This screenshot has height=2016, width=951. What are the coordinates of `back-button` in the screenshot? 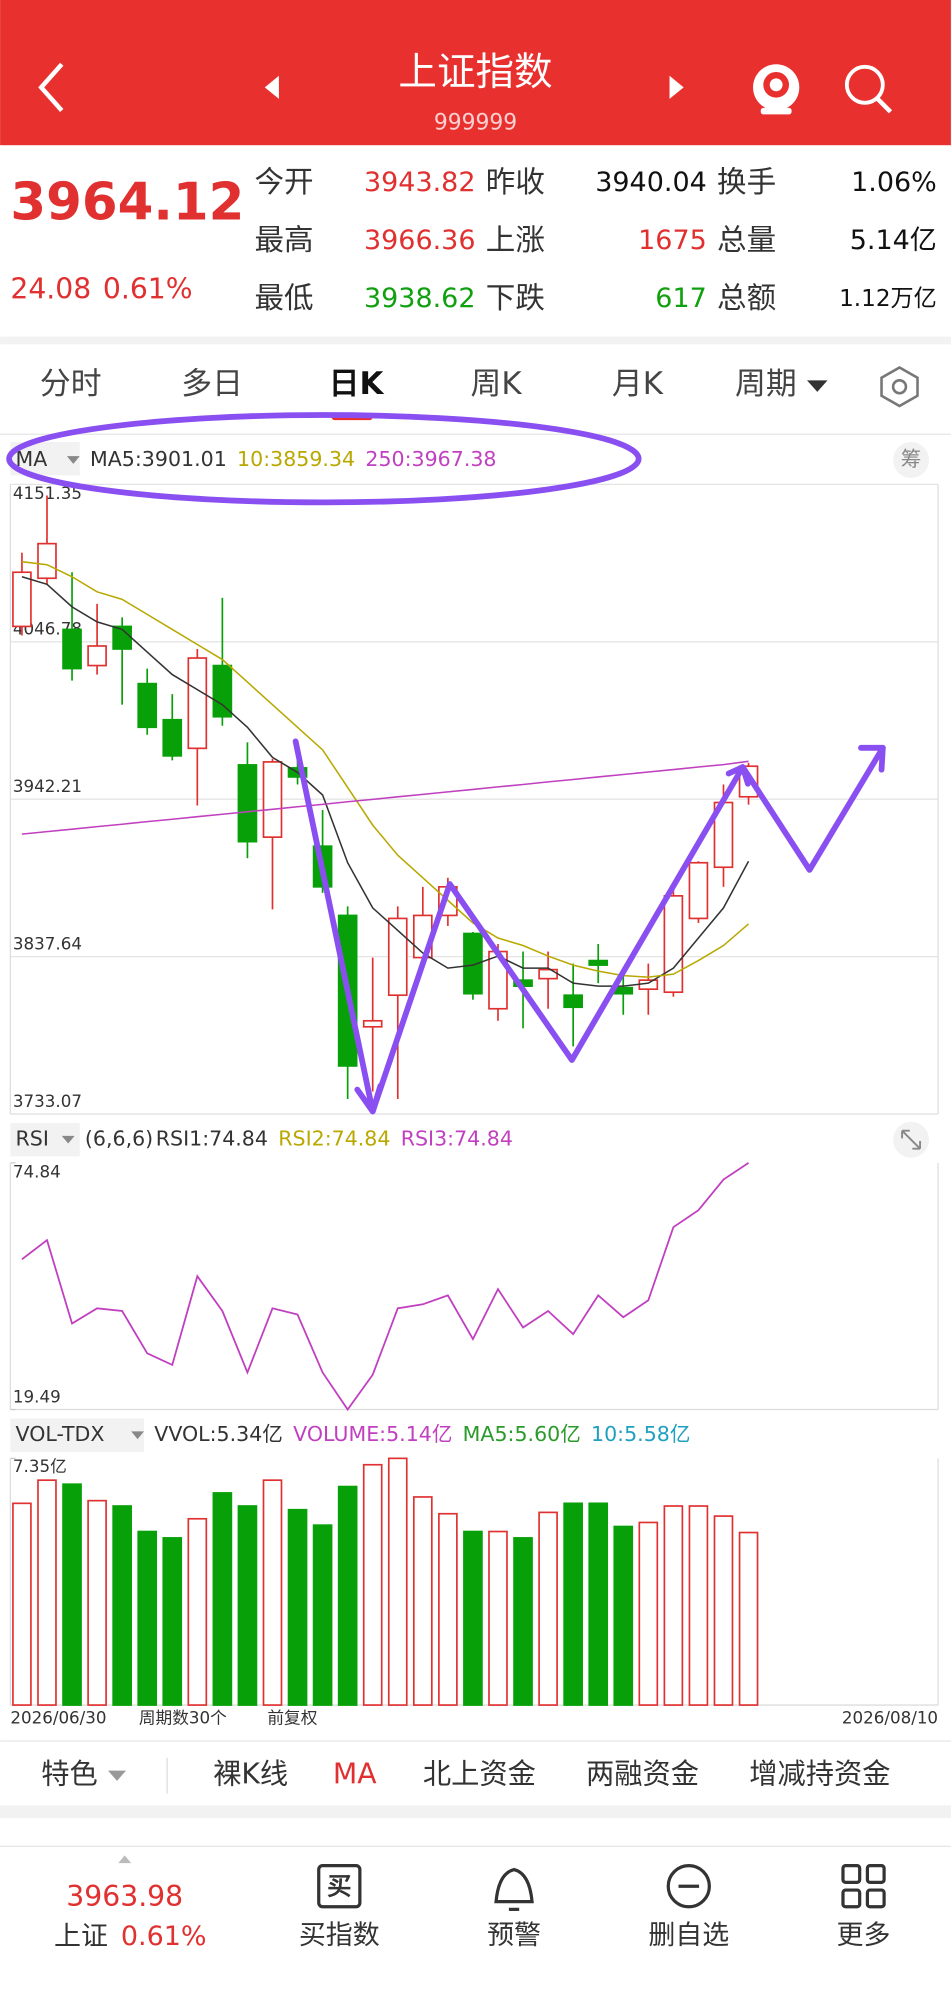 It's located at (51, 87).